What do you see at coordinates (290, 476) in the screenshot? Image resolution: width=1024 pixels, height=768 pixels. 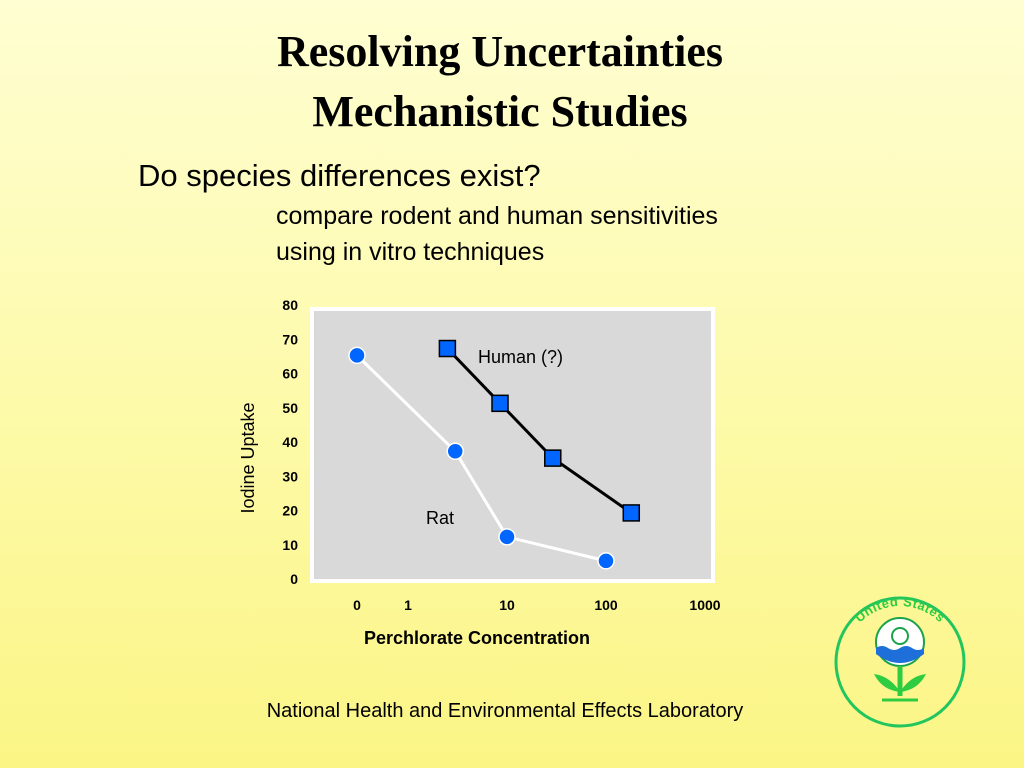 I see `y-tick-label: 30` at bounding box center [290, 476].